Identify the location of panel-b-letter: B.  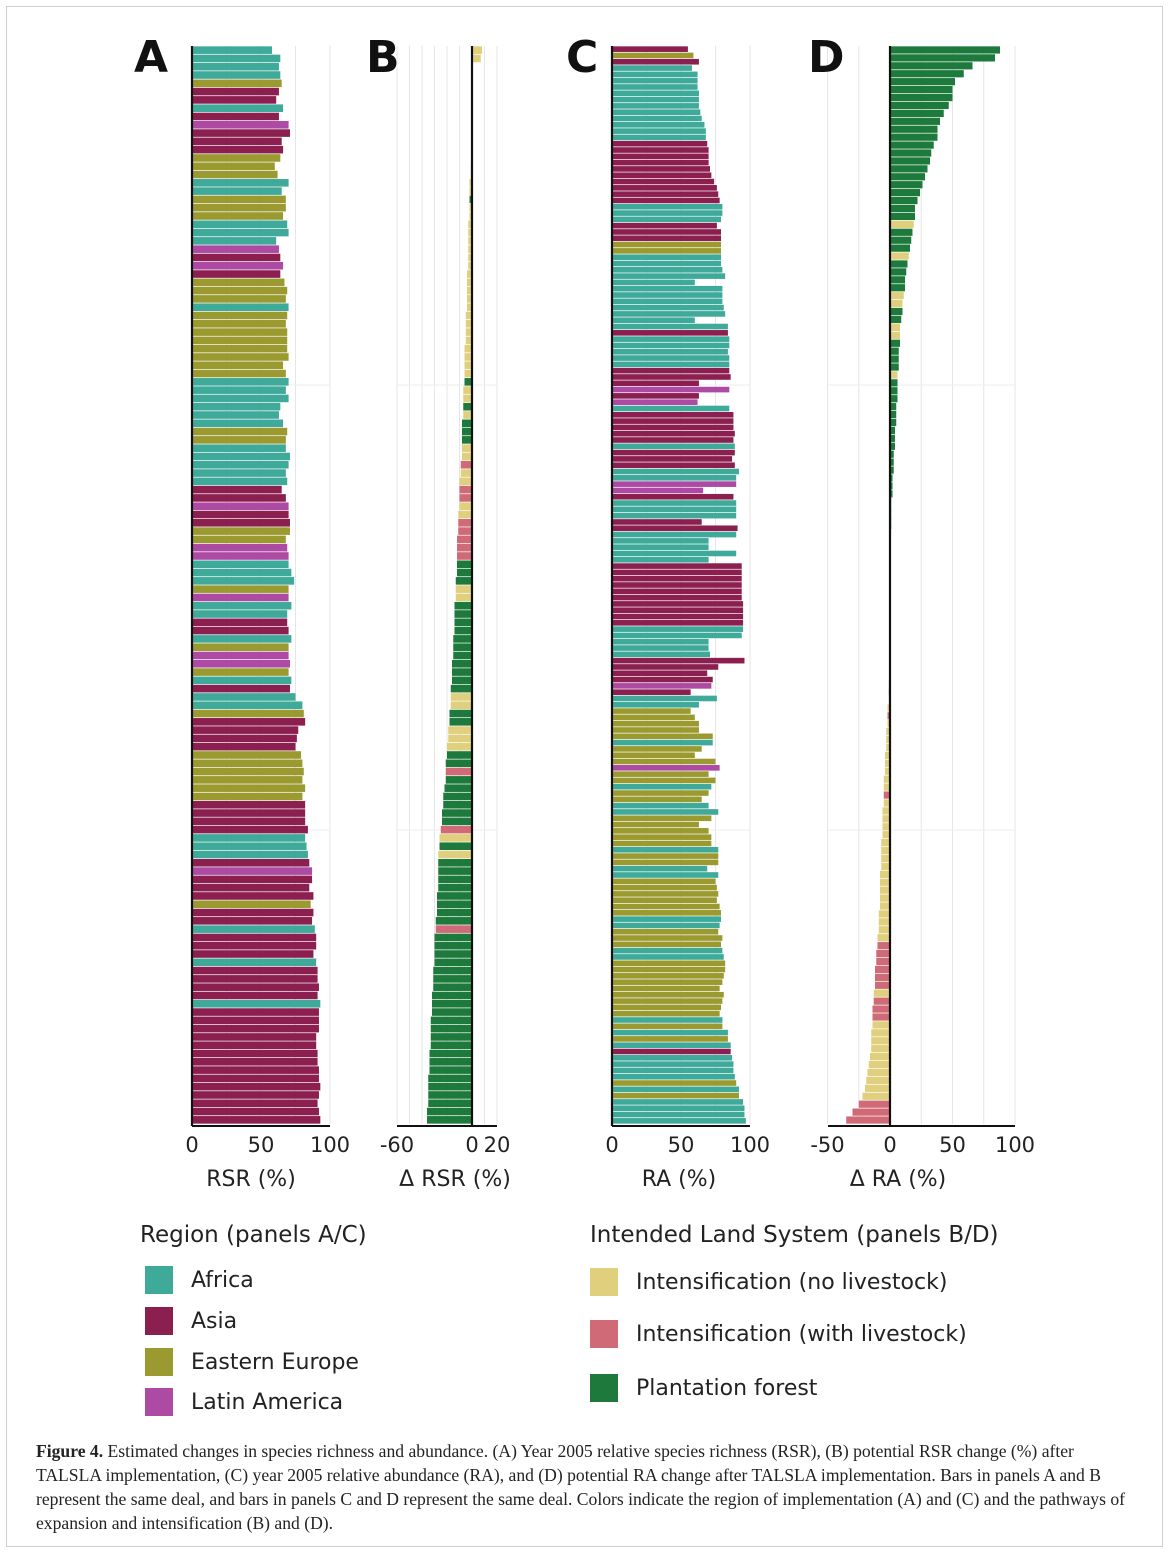
(383, 57).